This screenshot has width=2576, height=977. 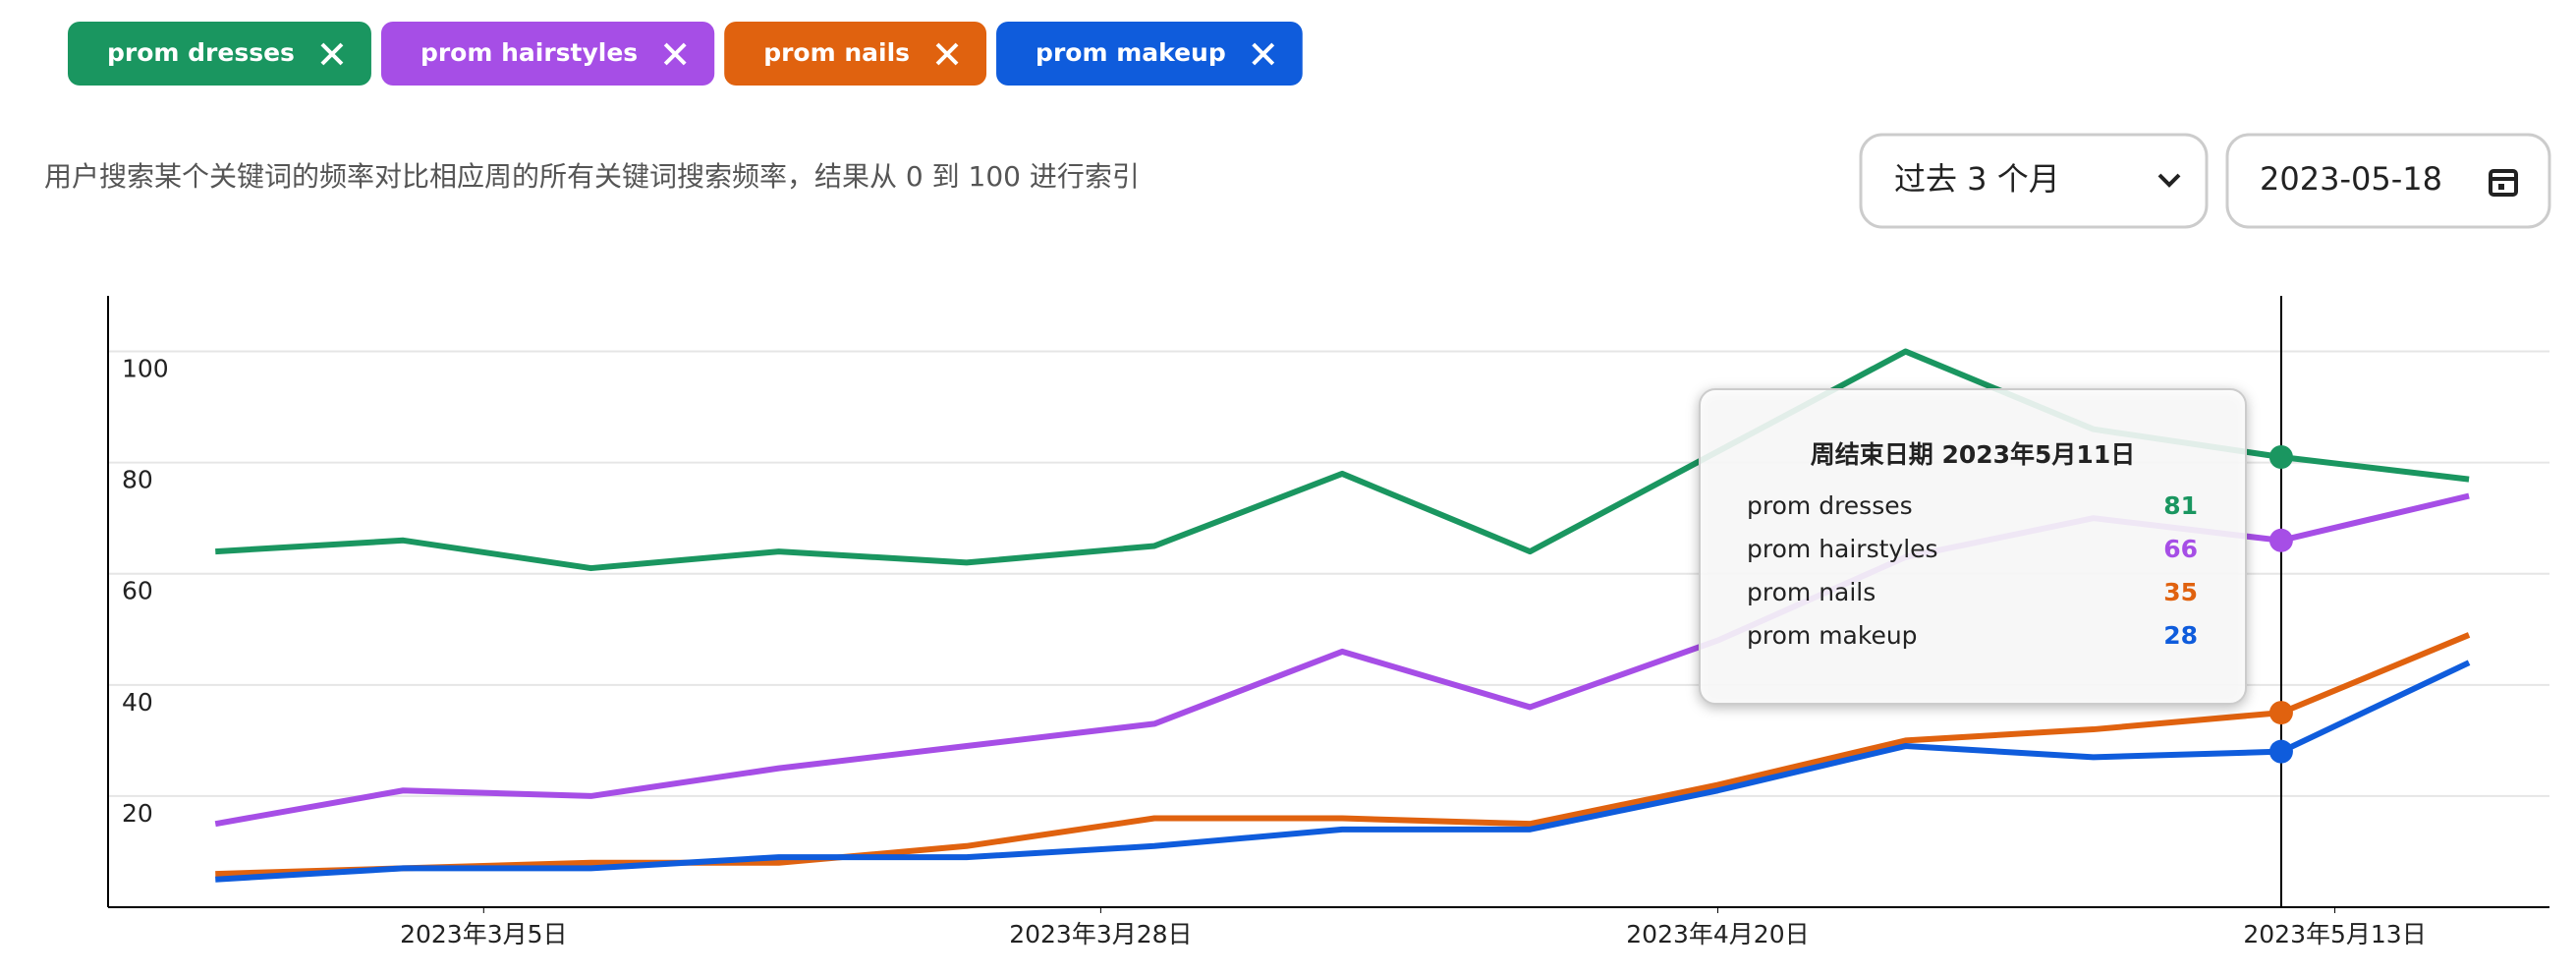 What do you see at coordinates (2169, 180) in the screenshot?
I see `chevron` at bounding box center [2169, 180].